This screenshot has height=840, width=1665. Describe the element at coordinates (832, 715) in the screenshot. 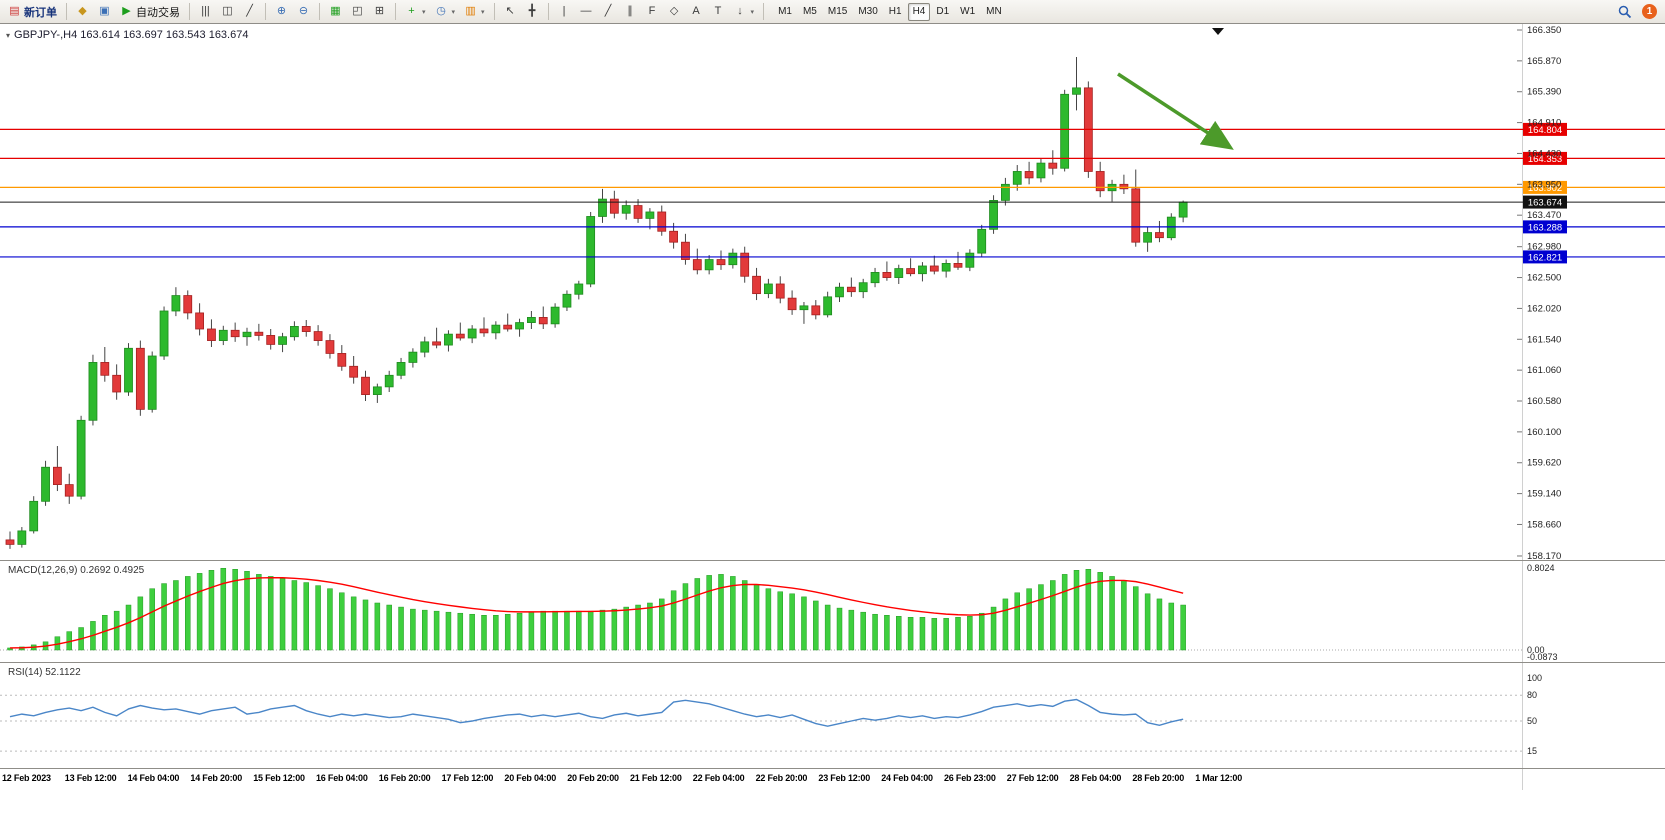

I see `rsi-panel: 100 80 50 15` at that location.